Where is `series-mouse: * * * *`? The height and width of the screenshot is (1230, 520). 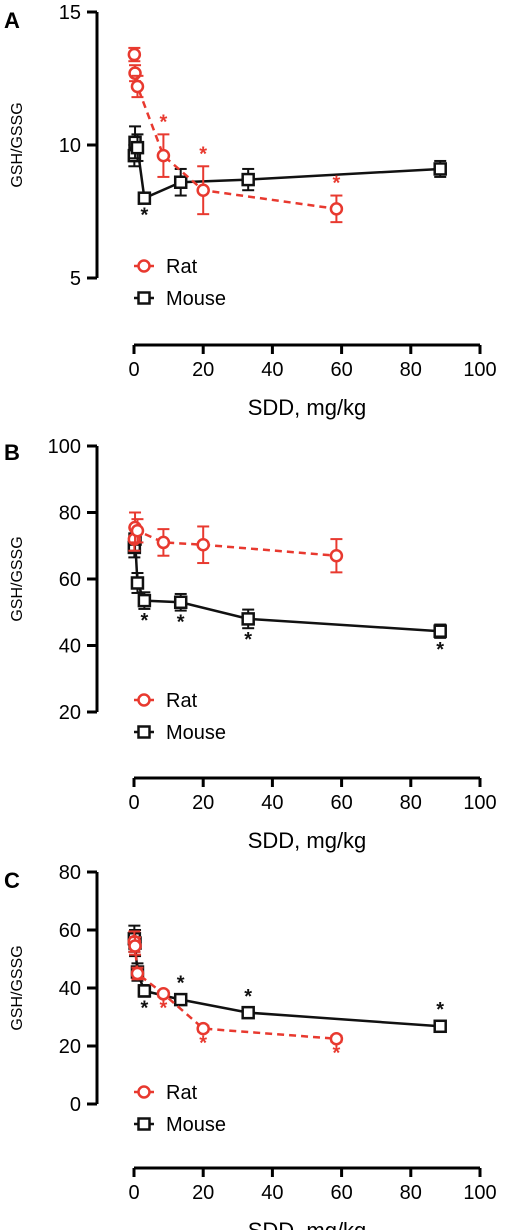
series-mouse: * * * * is located at coordinates (287, 979).